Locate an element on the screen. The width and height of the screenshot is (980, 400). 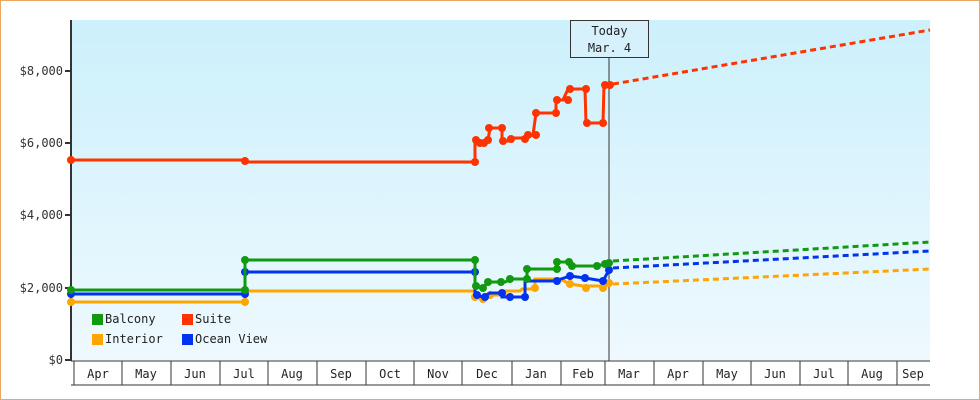
suite-swatch is located at coordinates (187, 319).